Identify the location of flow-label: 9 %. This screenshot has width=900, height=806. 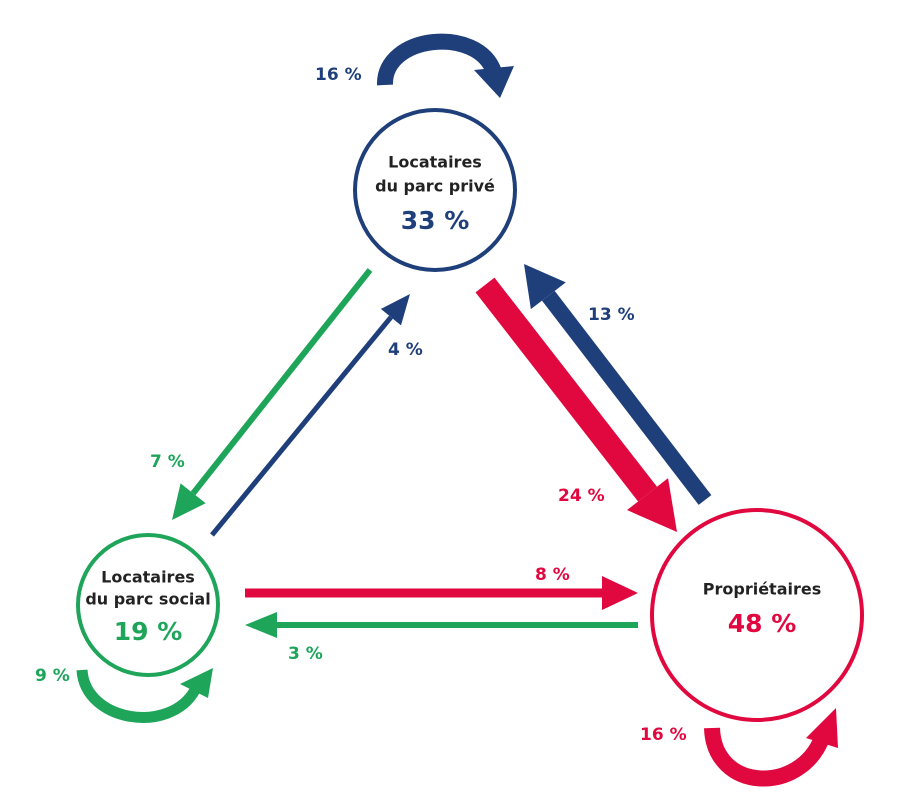
(52, 676).